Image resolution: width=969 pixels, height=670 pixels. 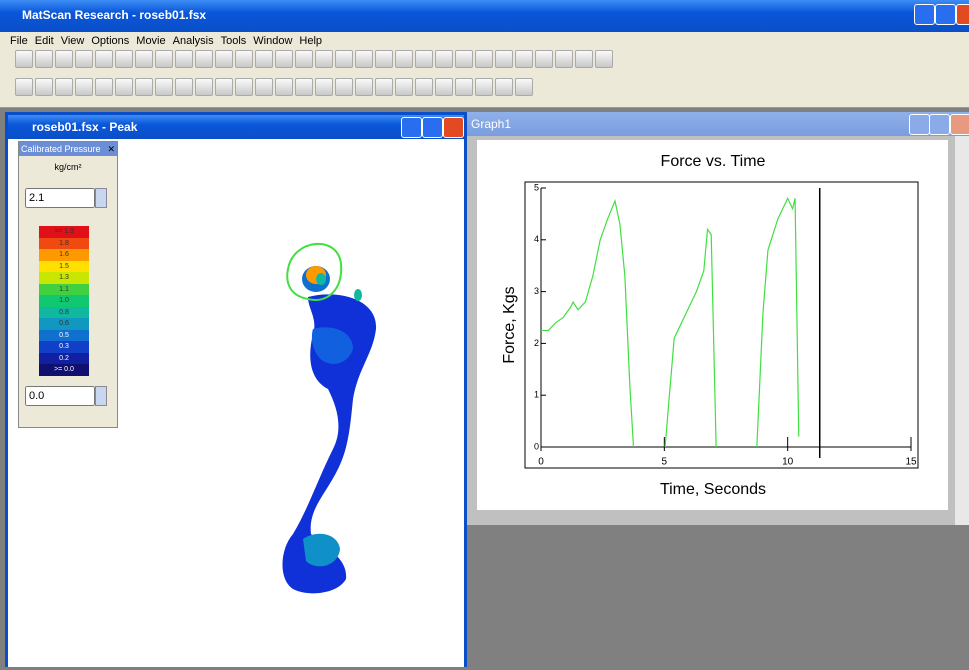 I want to click on y-tick-label: 2, so click(x=536, y=343).